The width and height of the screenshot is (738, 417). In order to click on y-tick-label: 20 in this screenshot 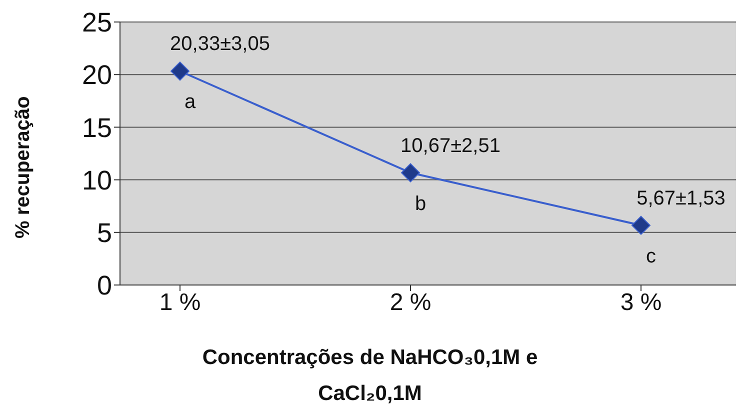, I will do `click(97, 75)`.